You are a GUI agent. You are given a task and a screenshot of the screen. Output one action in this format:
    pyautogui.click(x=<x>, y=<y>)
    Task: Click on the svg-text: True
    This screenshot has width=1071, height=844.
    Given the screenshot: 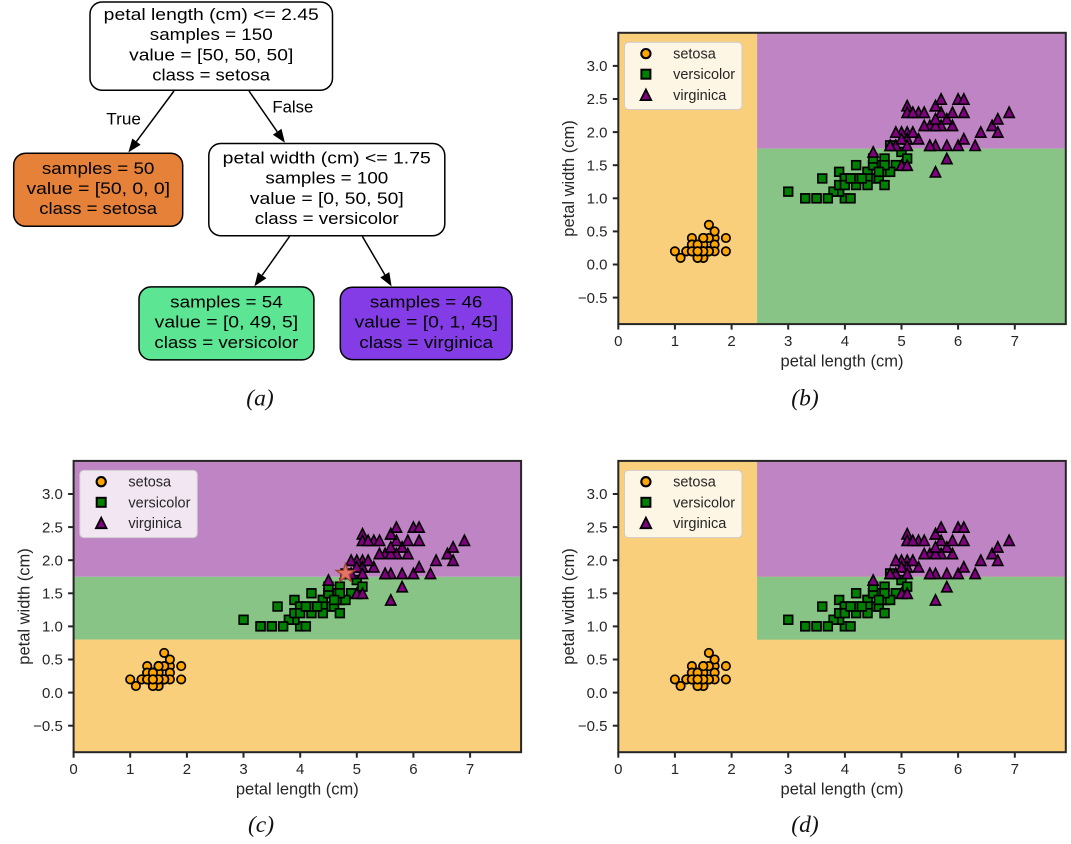 What is the action you would take?
    pyautogui.click(x=123, y=119)
    